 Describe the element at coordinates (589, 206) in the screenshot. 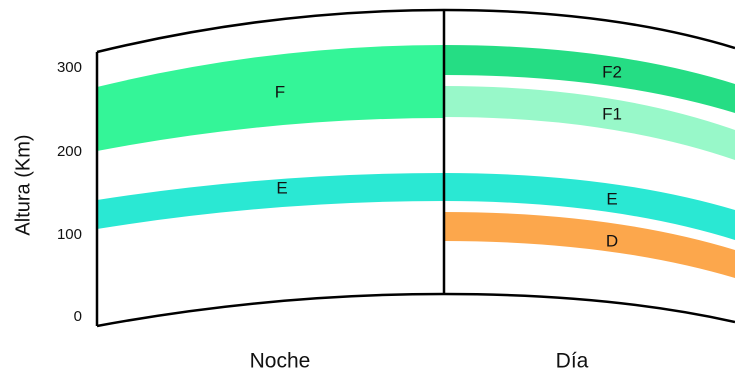

I see `day-e-layer-band` at that location.